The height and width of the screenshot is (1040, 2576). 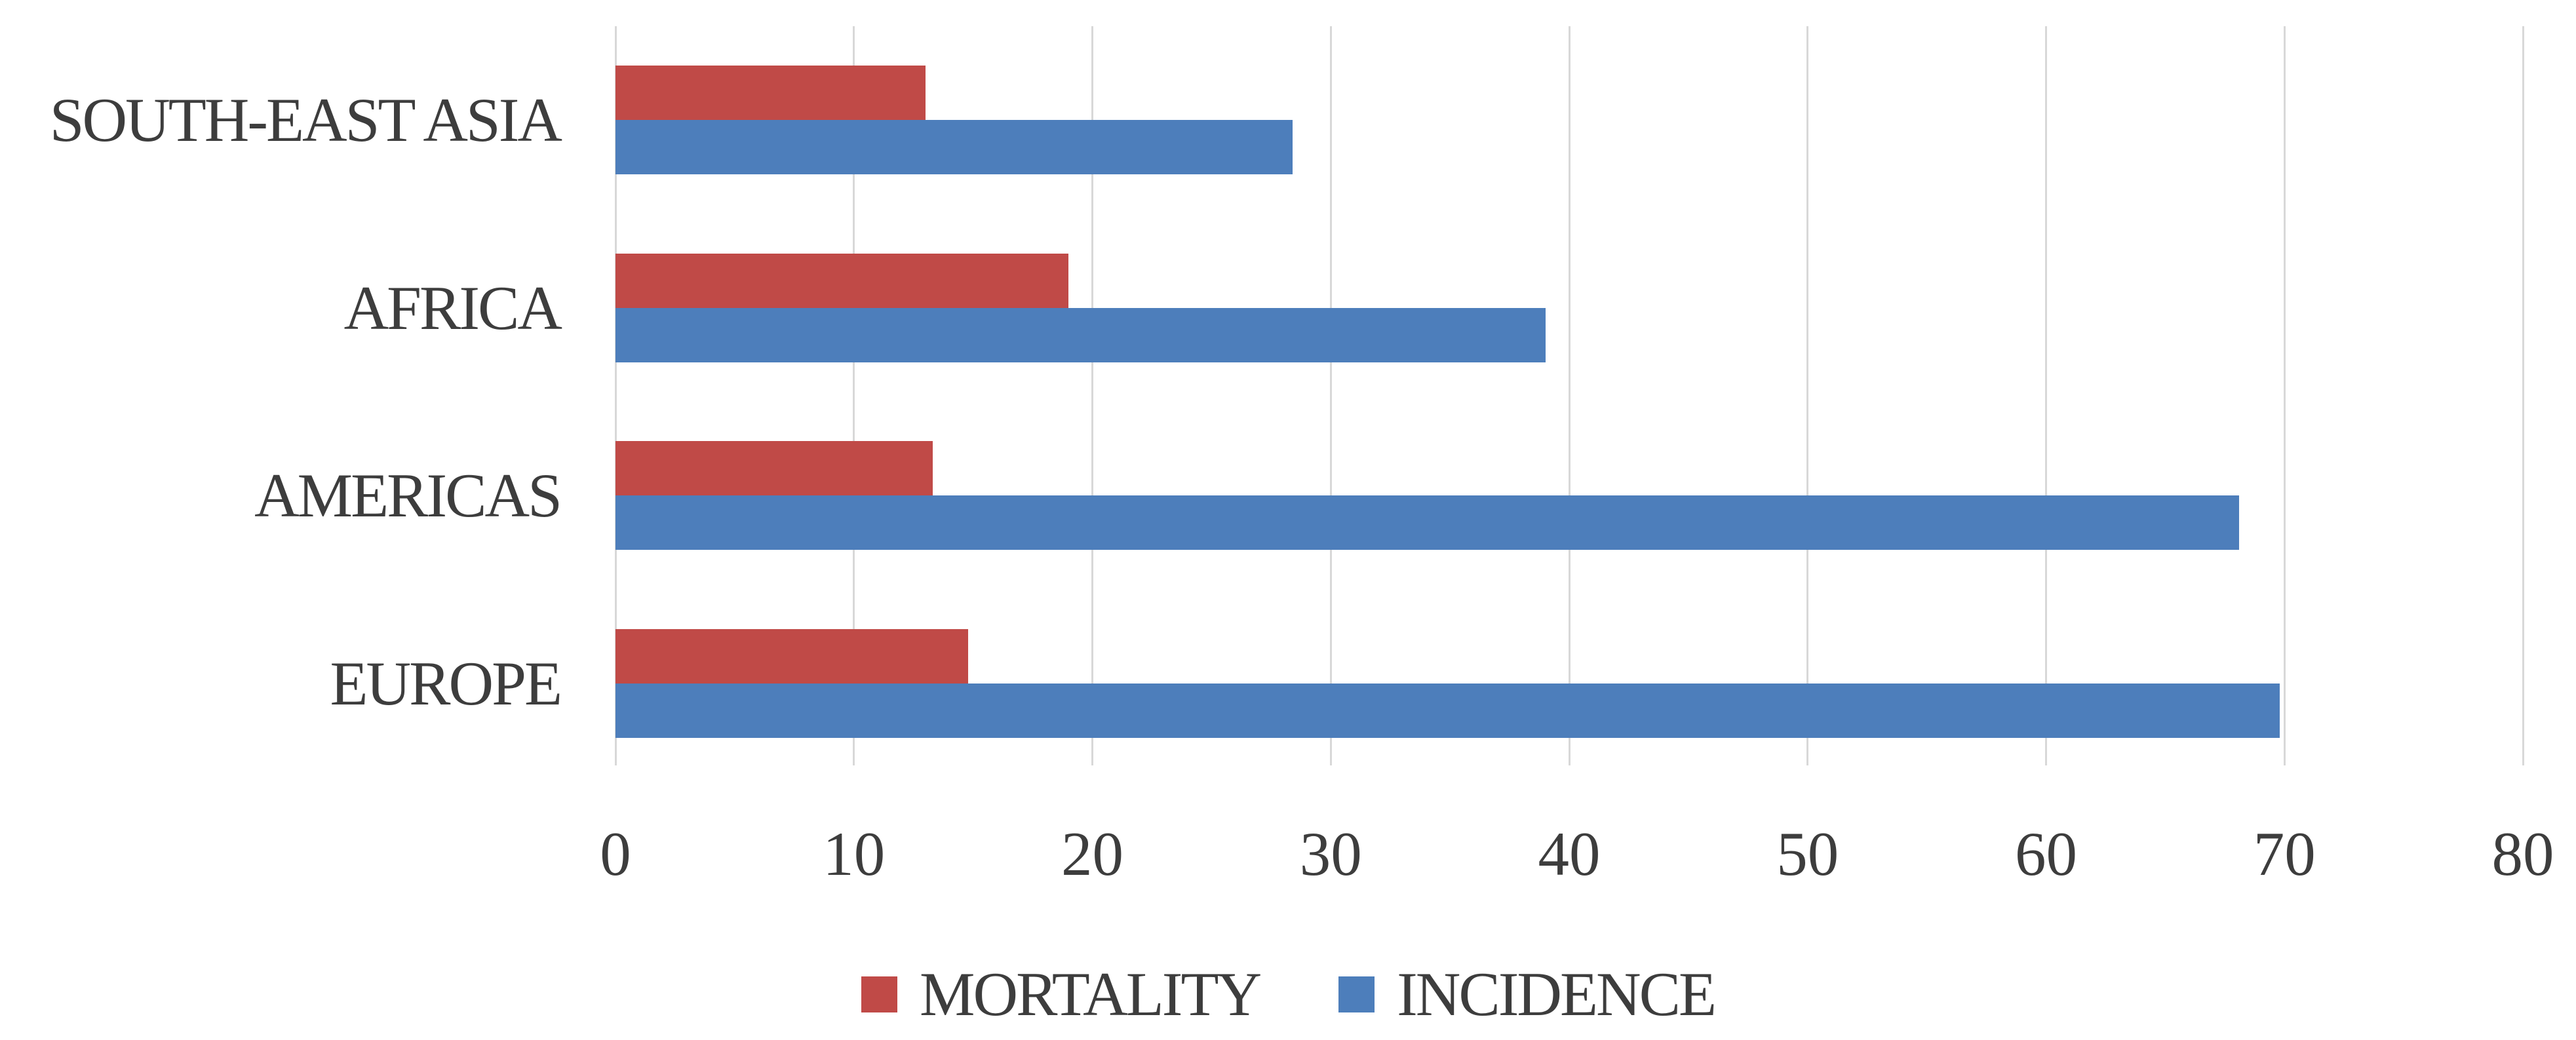 I want to click on x-tick-label-50: 50, so click(x=1807, y=854).